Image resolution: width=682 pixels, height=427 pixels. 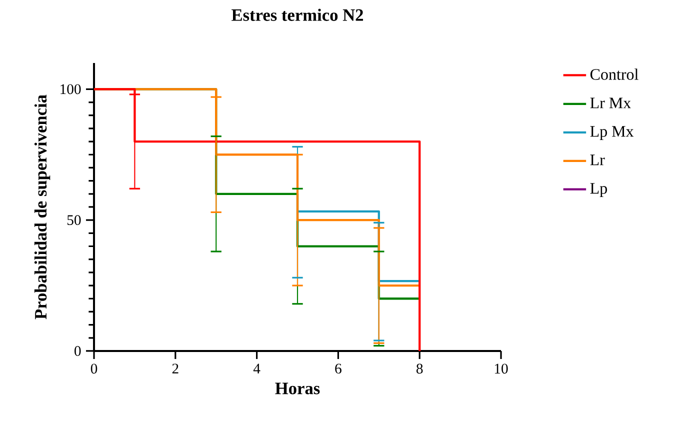 What do you see at coordinates (614, 74) in the screenshot?
I see `legend-label: Control` at bounding box center [614, 74].